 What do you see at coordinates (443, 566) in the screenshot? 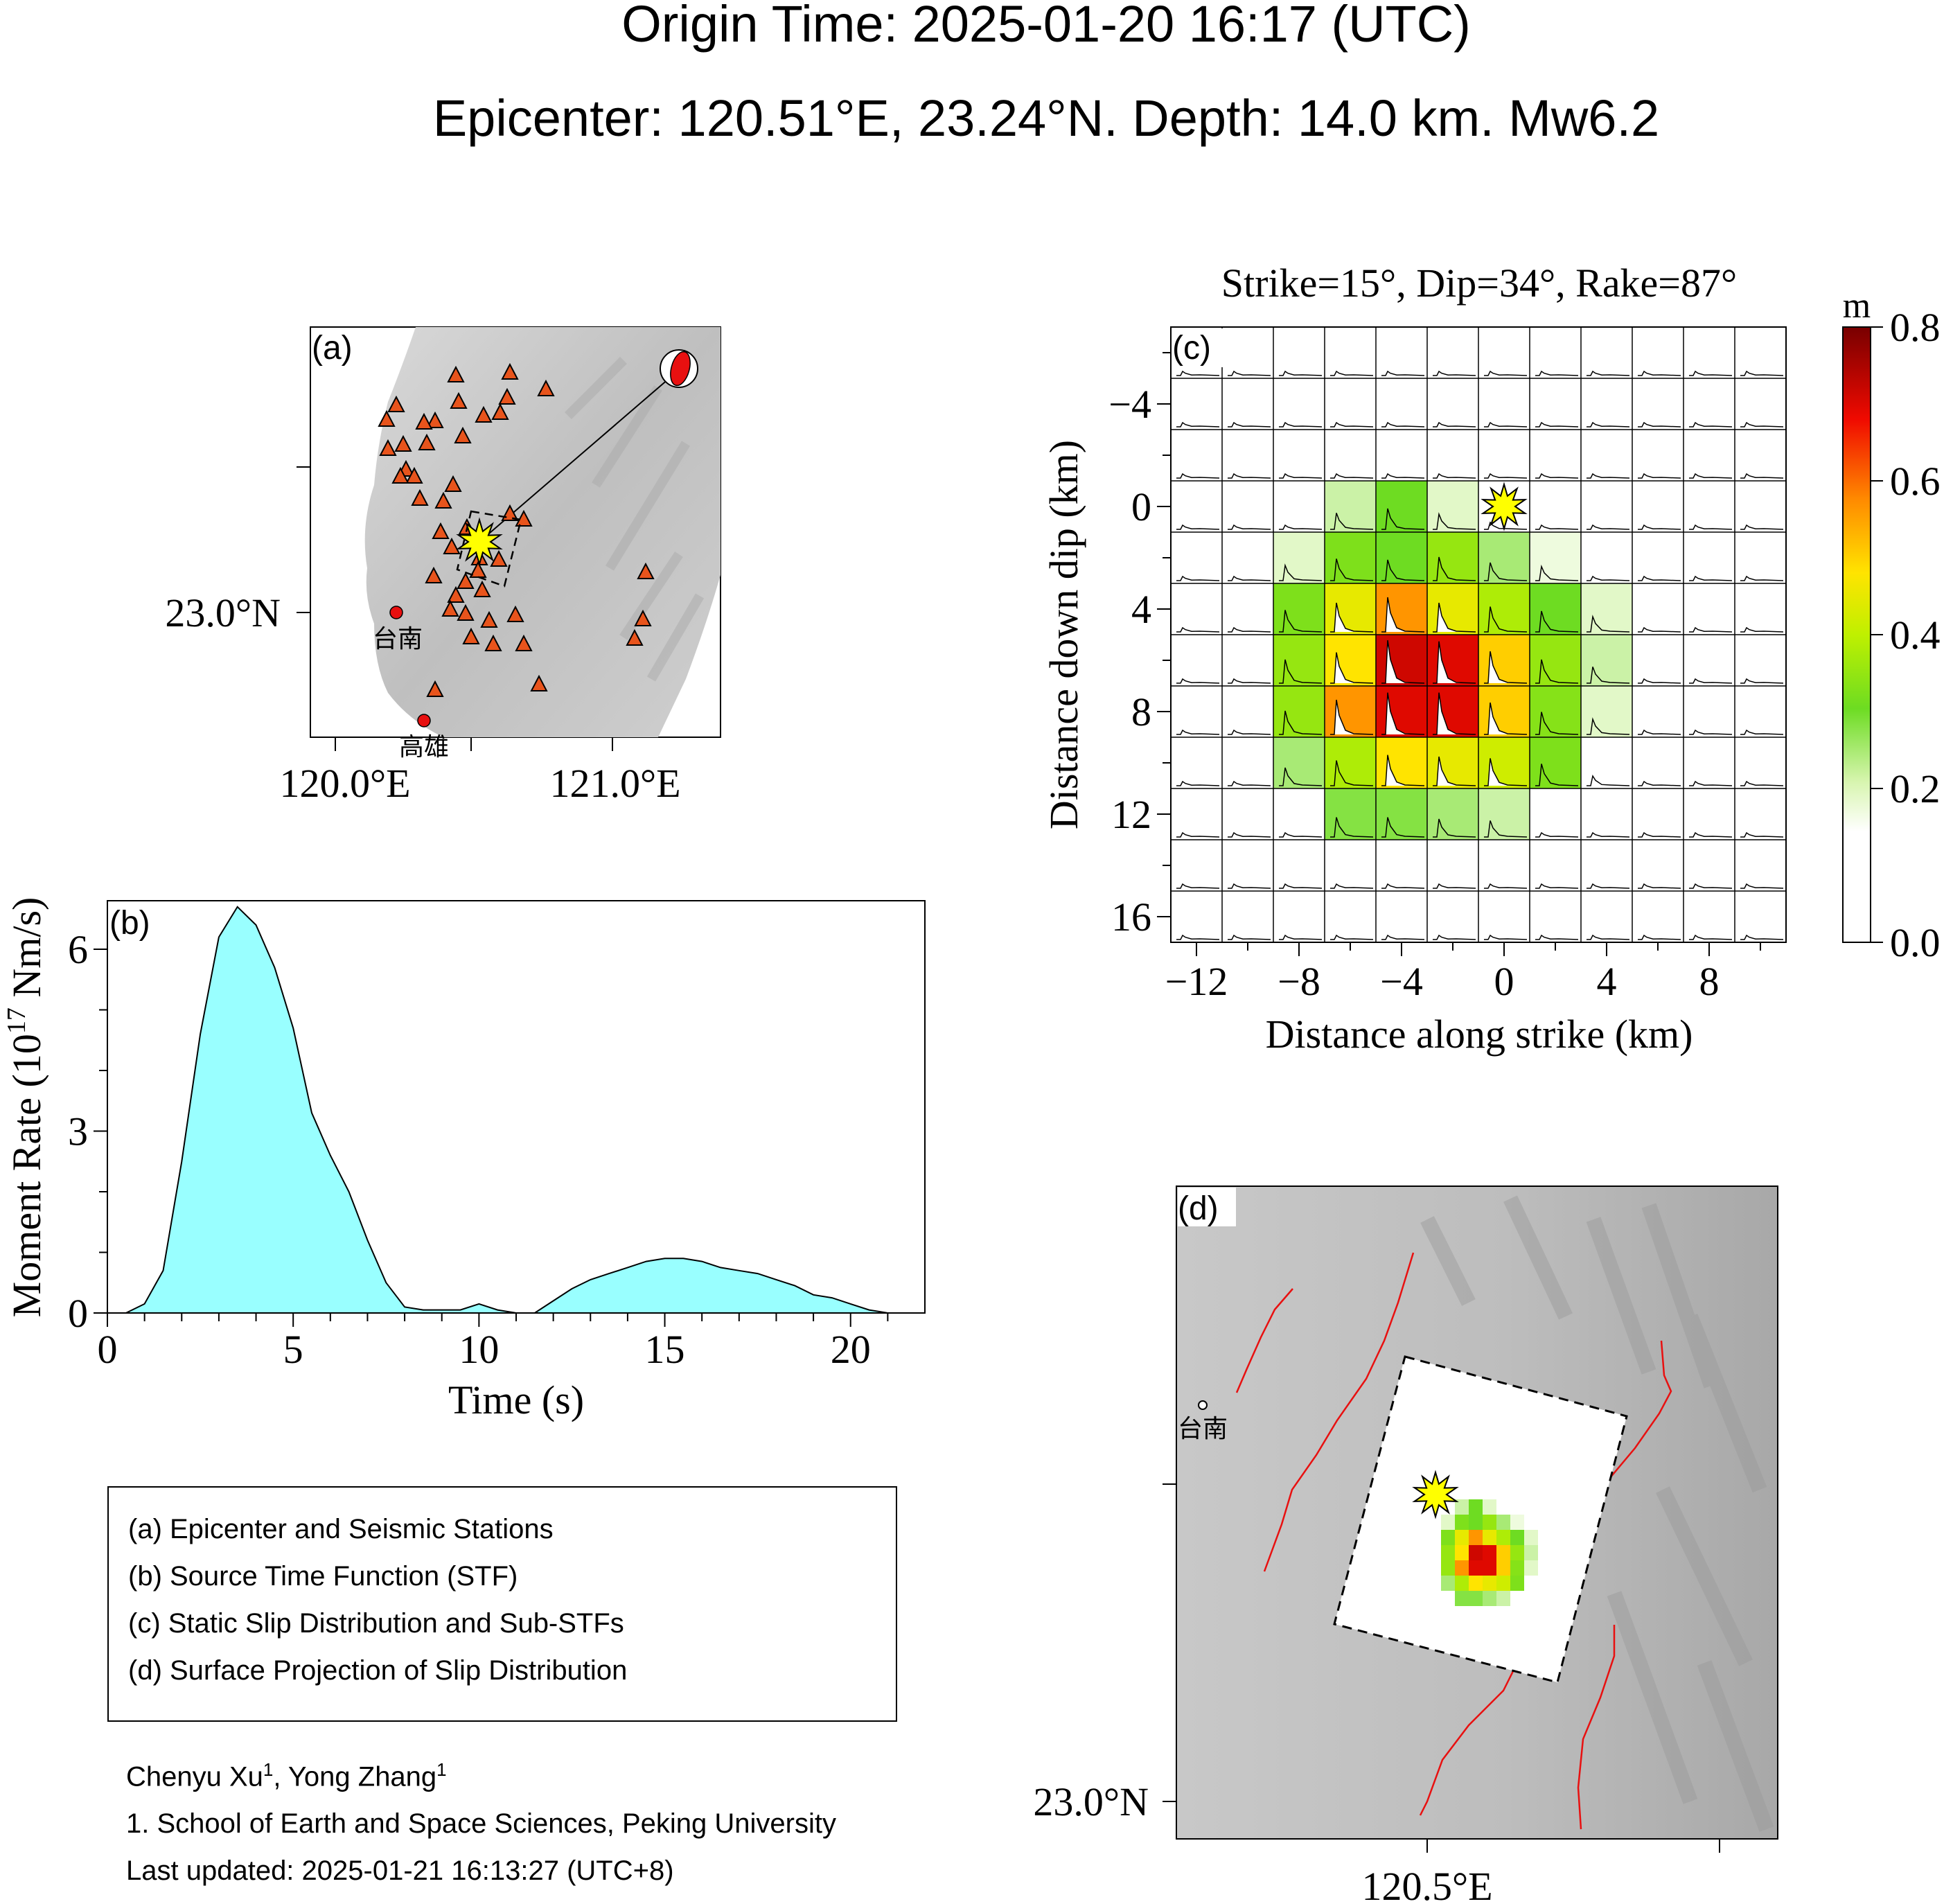
I see `panel-a: (a) 台南 高雄 23.0°N 120.0°E 121.0°E` at bounding box center [443, 566].